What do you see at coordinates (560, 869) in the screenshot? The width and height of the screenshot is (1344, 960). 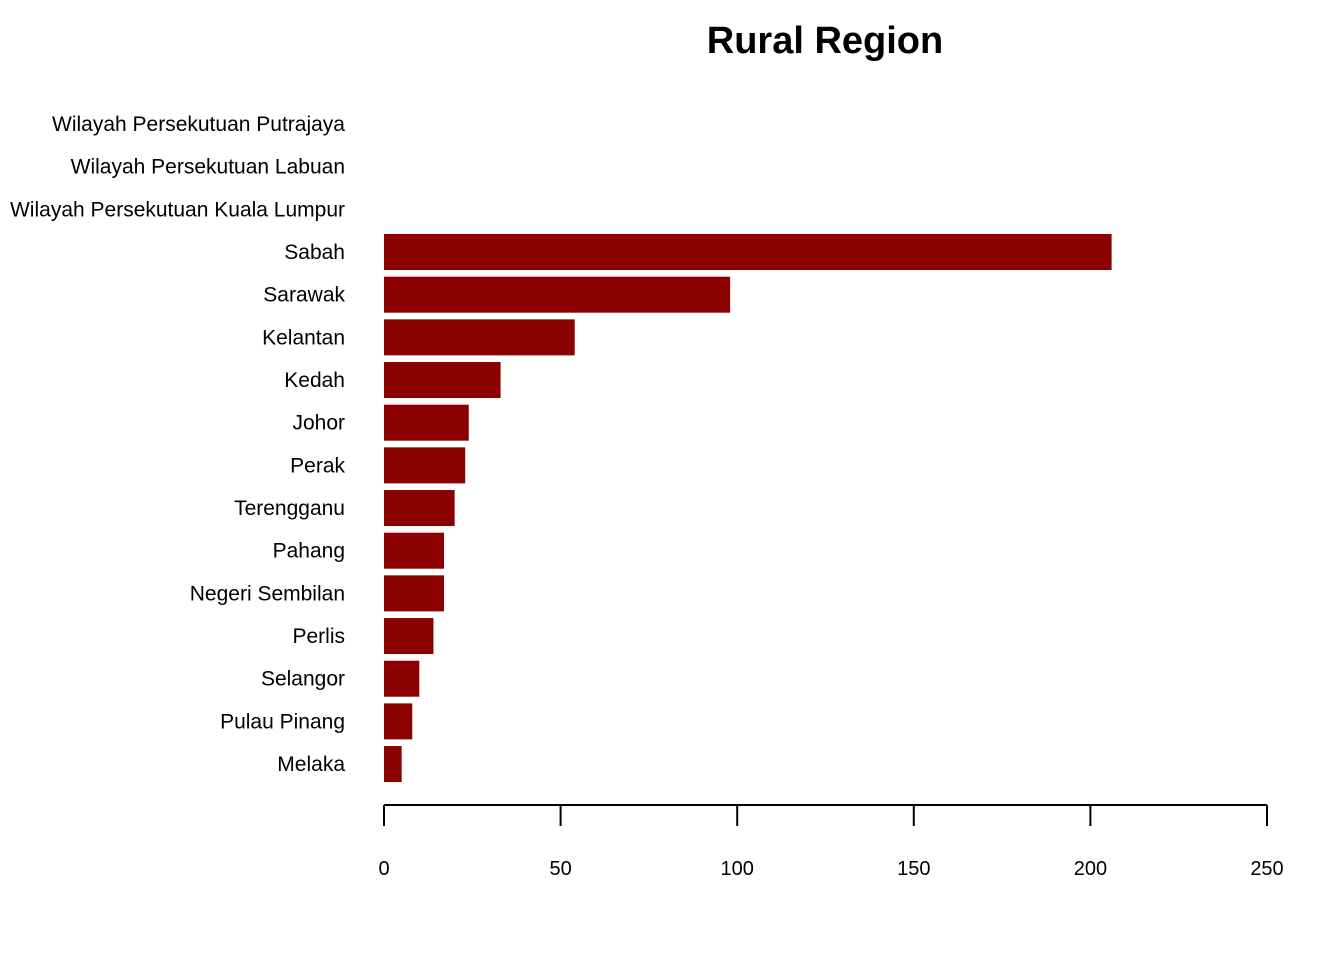 I see `x-tick-label: 50` at bounding box center [560, 869].